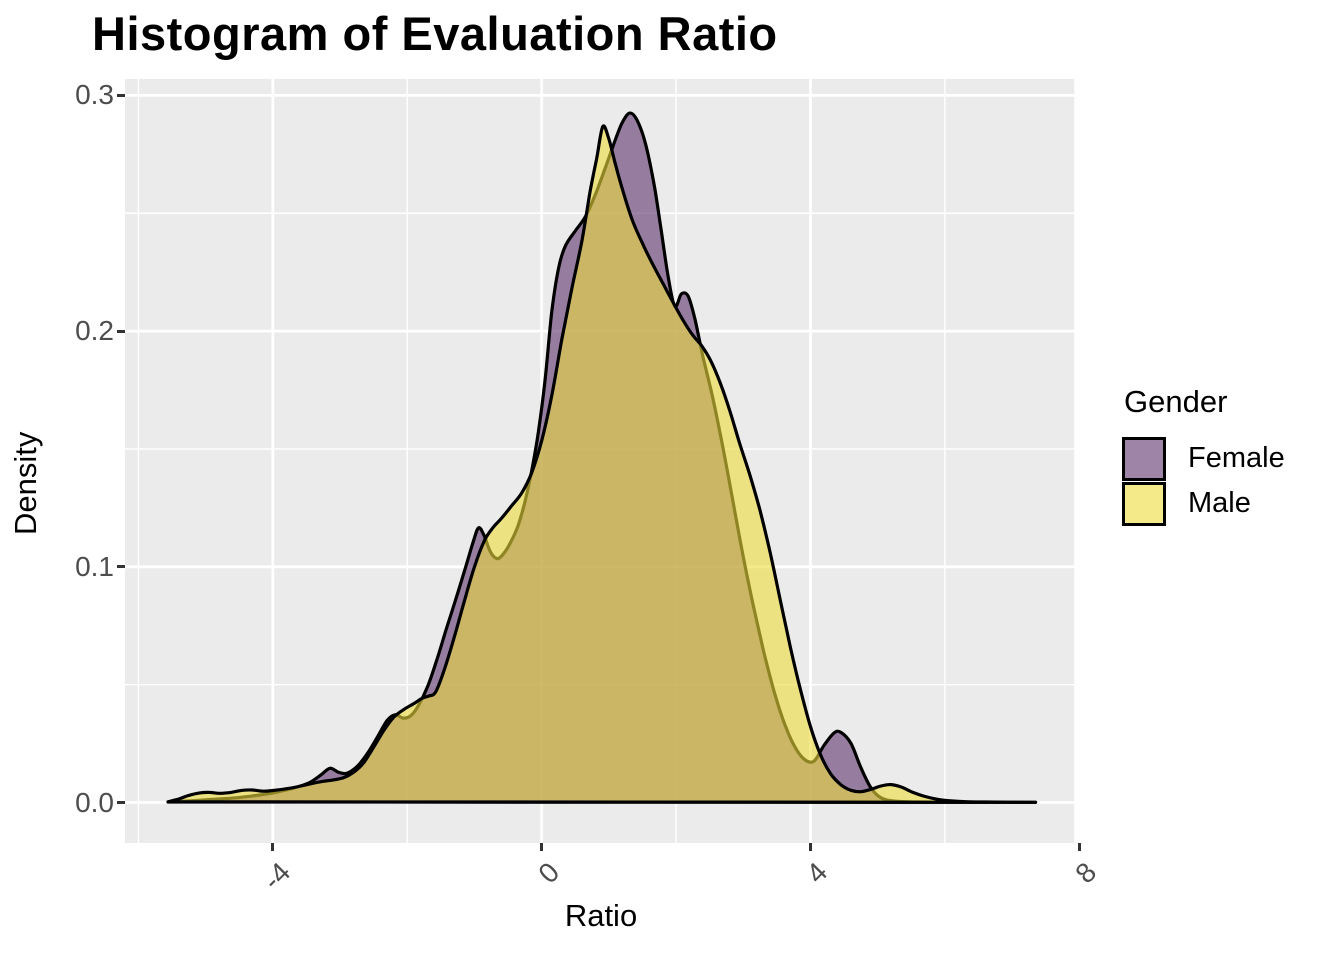 The image size is (1344, 960). What do you see at coordinates (94, 95) in the screenshot?
I see `y-tick-label: 0.3` at bounding box center [94, 95].